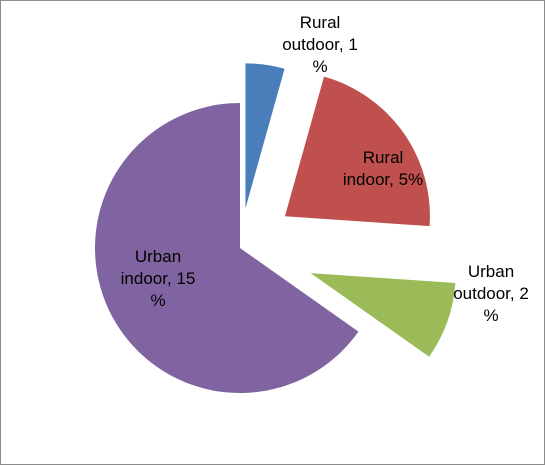 The height and width of the screenshot is (465, 545). I want to click on pie-slice-rural-outdoor, so click(265, 136).